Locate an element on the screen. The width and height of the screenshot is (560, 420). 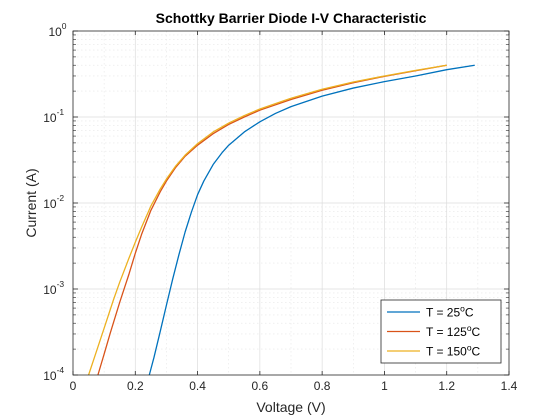
y-axis-label: Current (A) is located at coordinates (31, 202).